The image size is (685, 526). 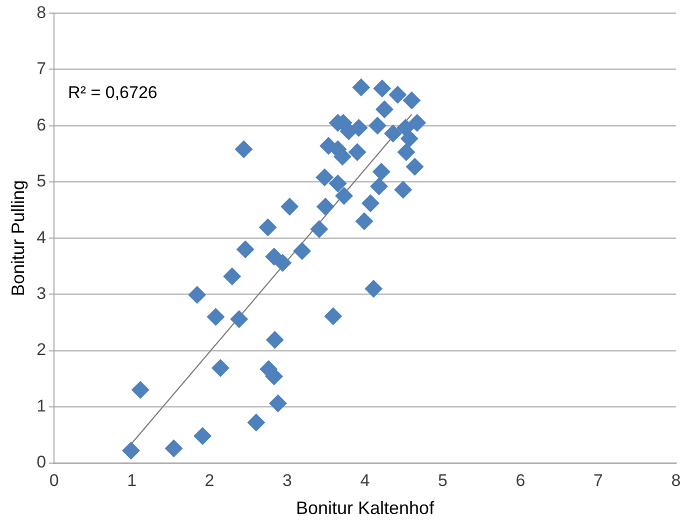 I want to click on annotation: R² = 0,6726, so click(x=113, y=92).